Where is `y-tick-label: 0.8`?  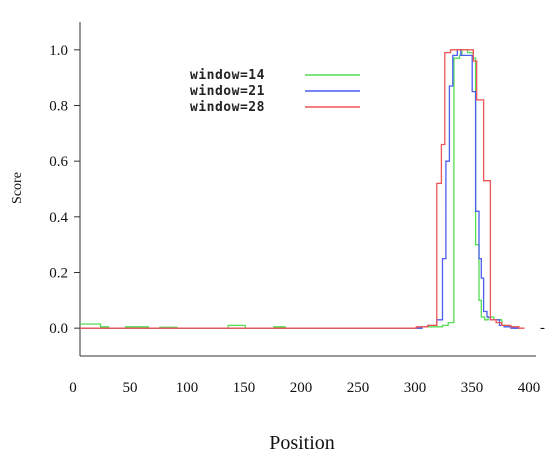
y-tick-label: 0.8 is located at coordinates (58, 107).